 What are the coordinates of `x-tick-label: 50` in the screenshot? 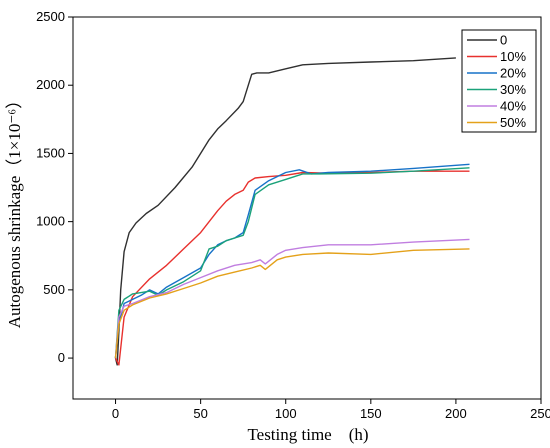 It's located at (200, 413).